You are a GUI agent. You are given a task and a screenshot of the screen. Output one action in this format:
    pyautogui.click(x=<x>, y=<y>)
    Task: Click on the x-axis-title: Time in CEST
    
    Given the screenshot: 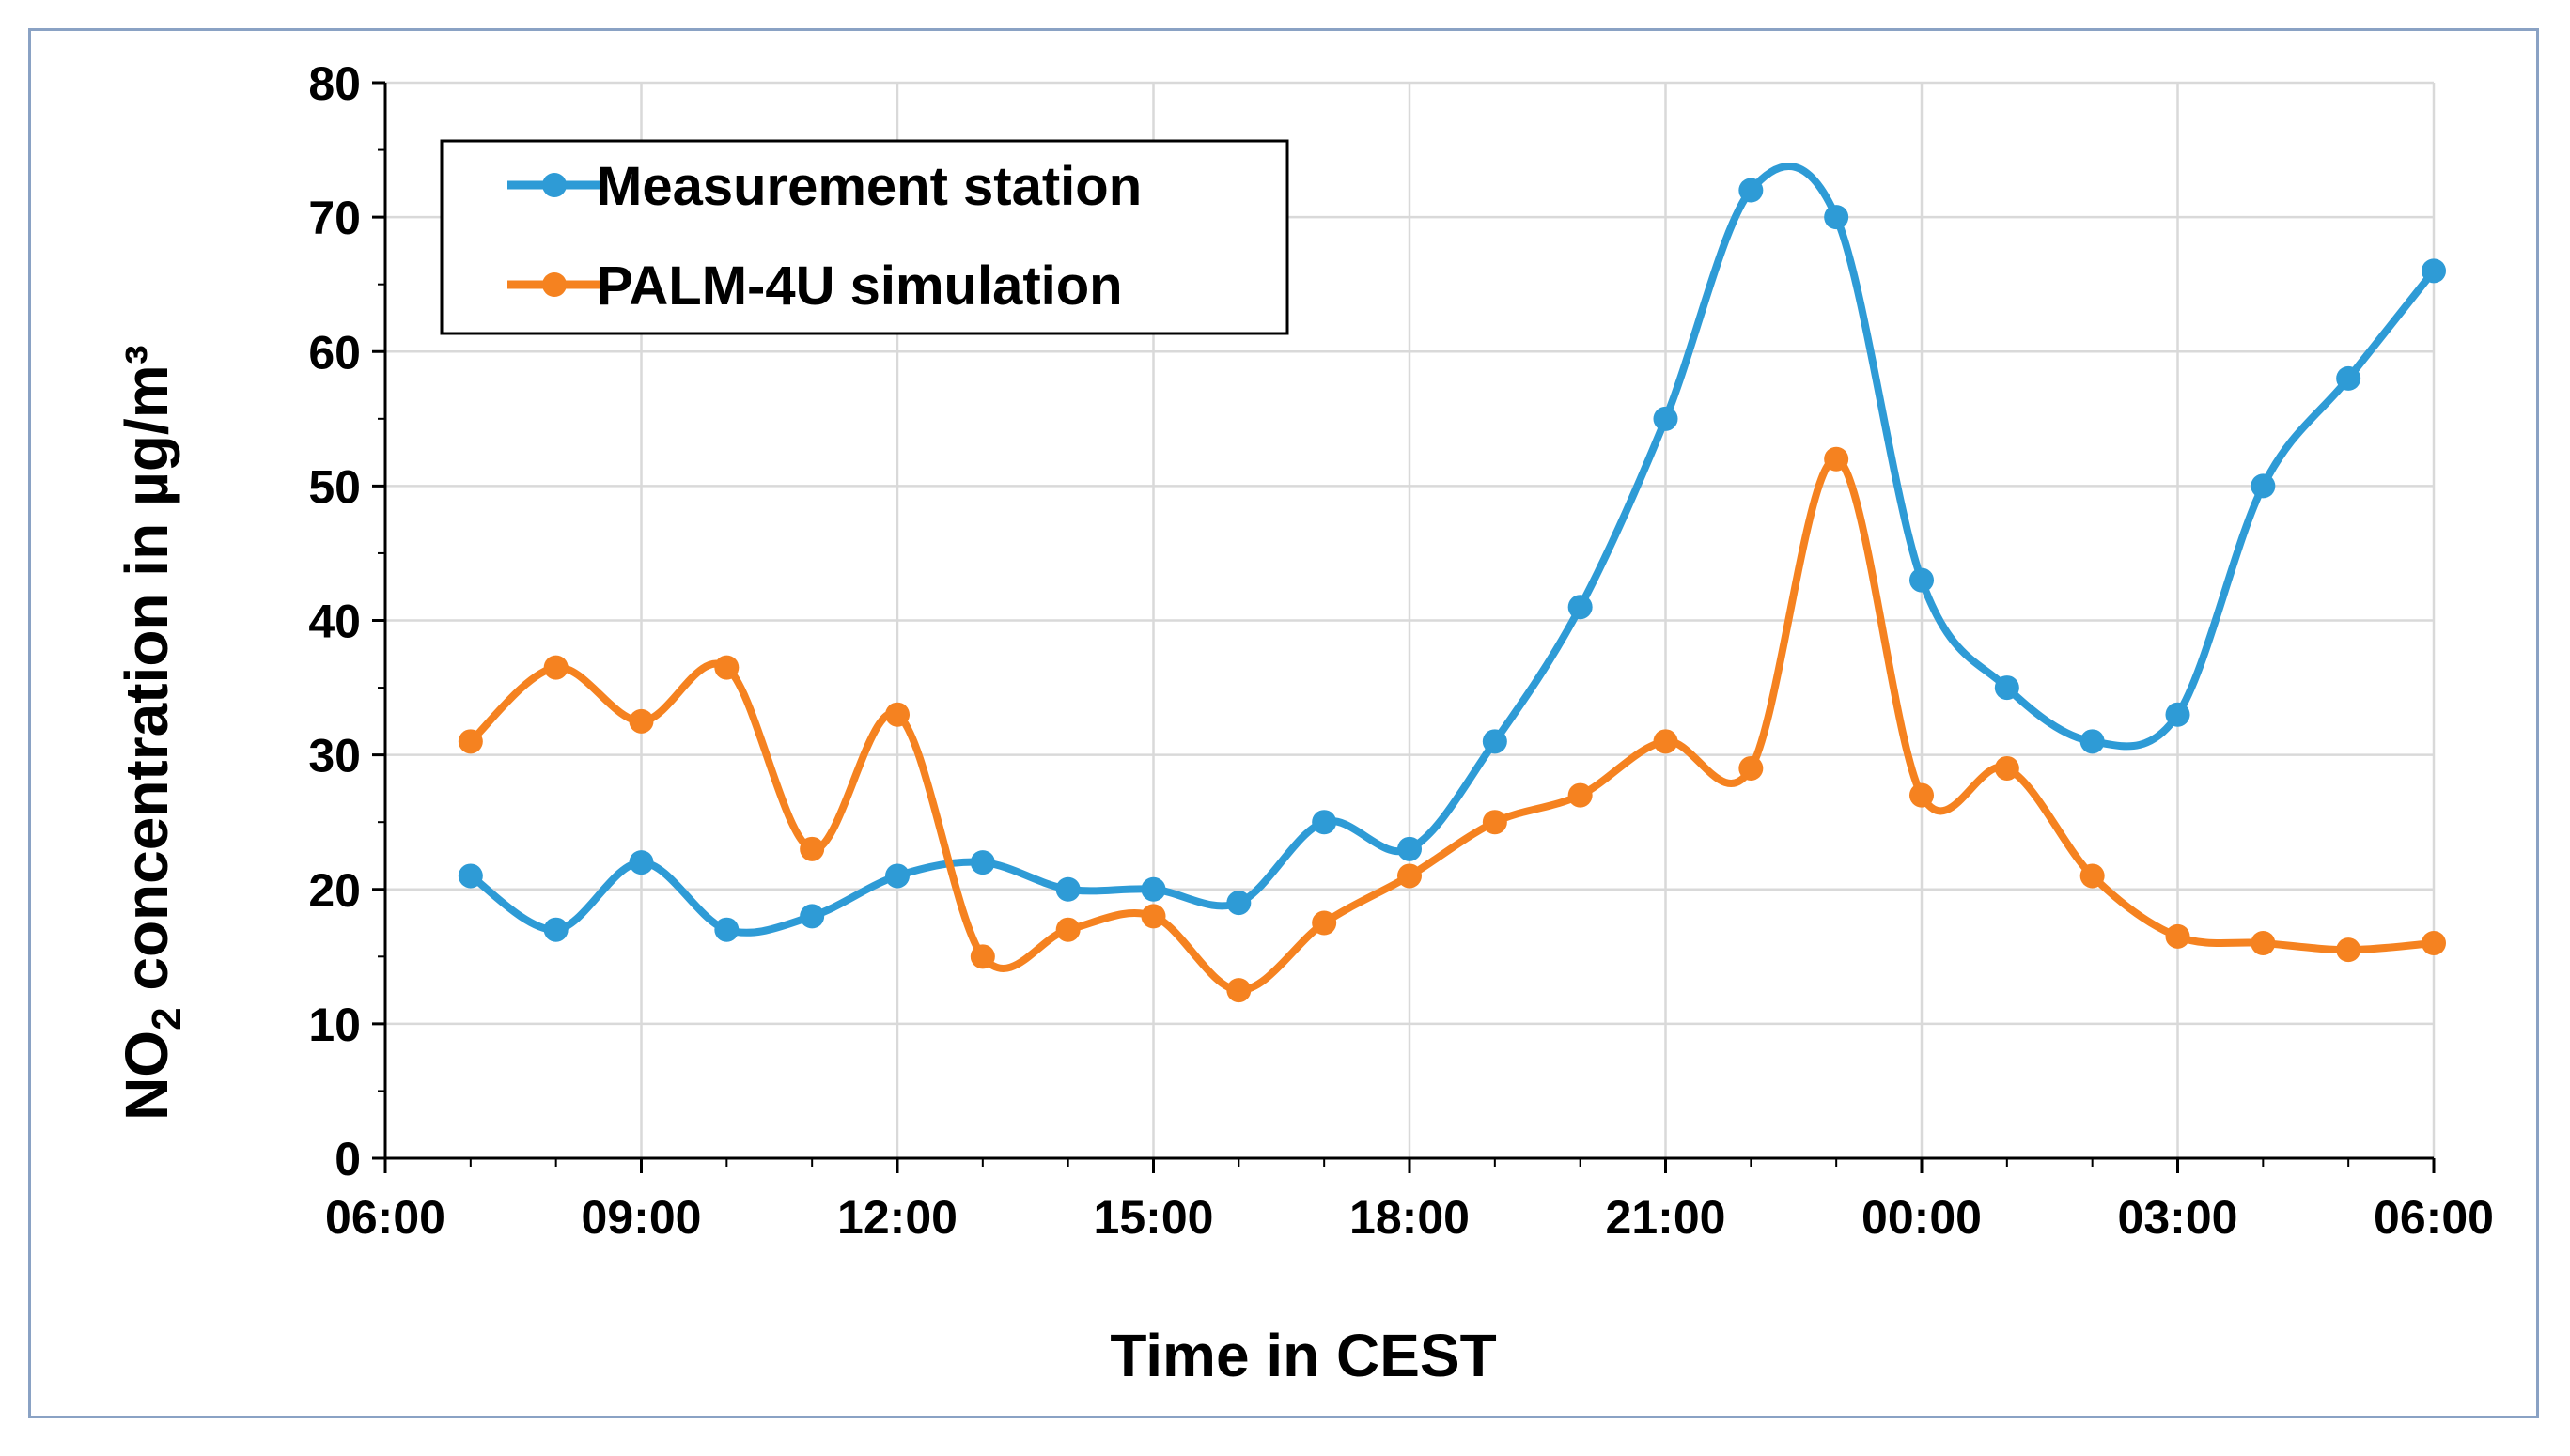 What is the action you would take?
    pyautogui.click(x=1303, y=1355)
    